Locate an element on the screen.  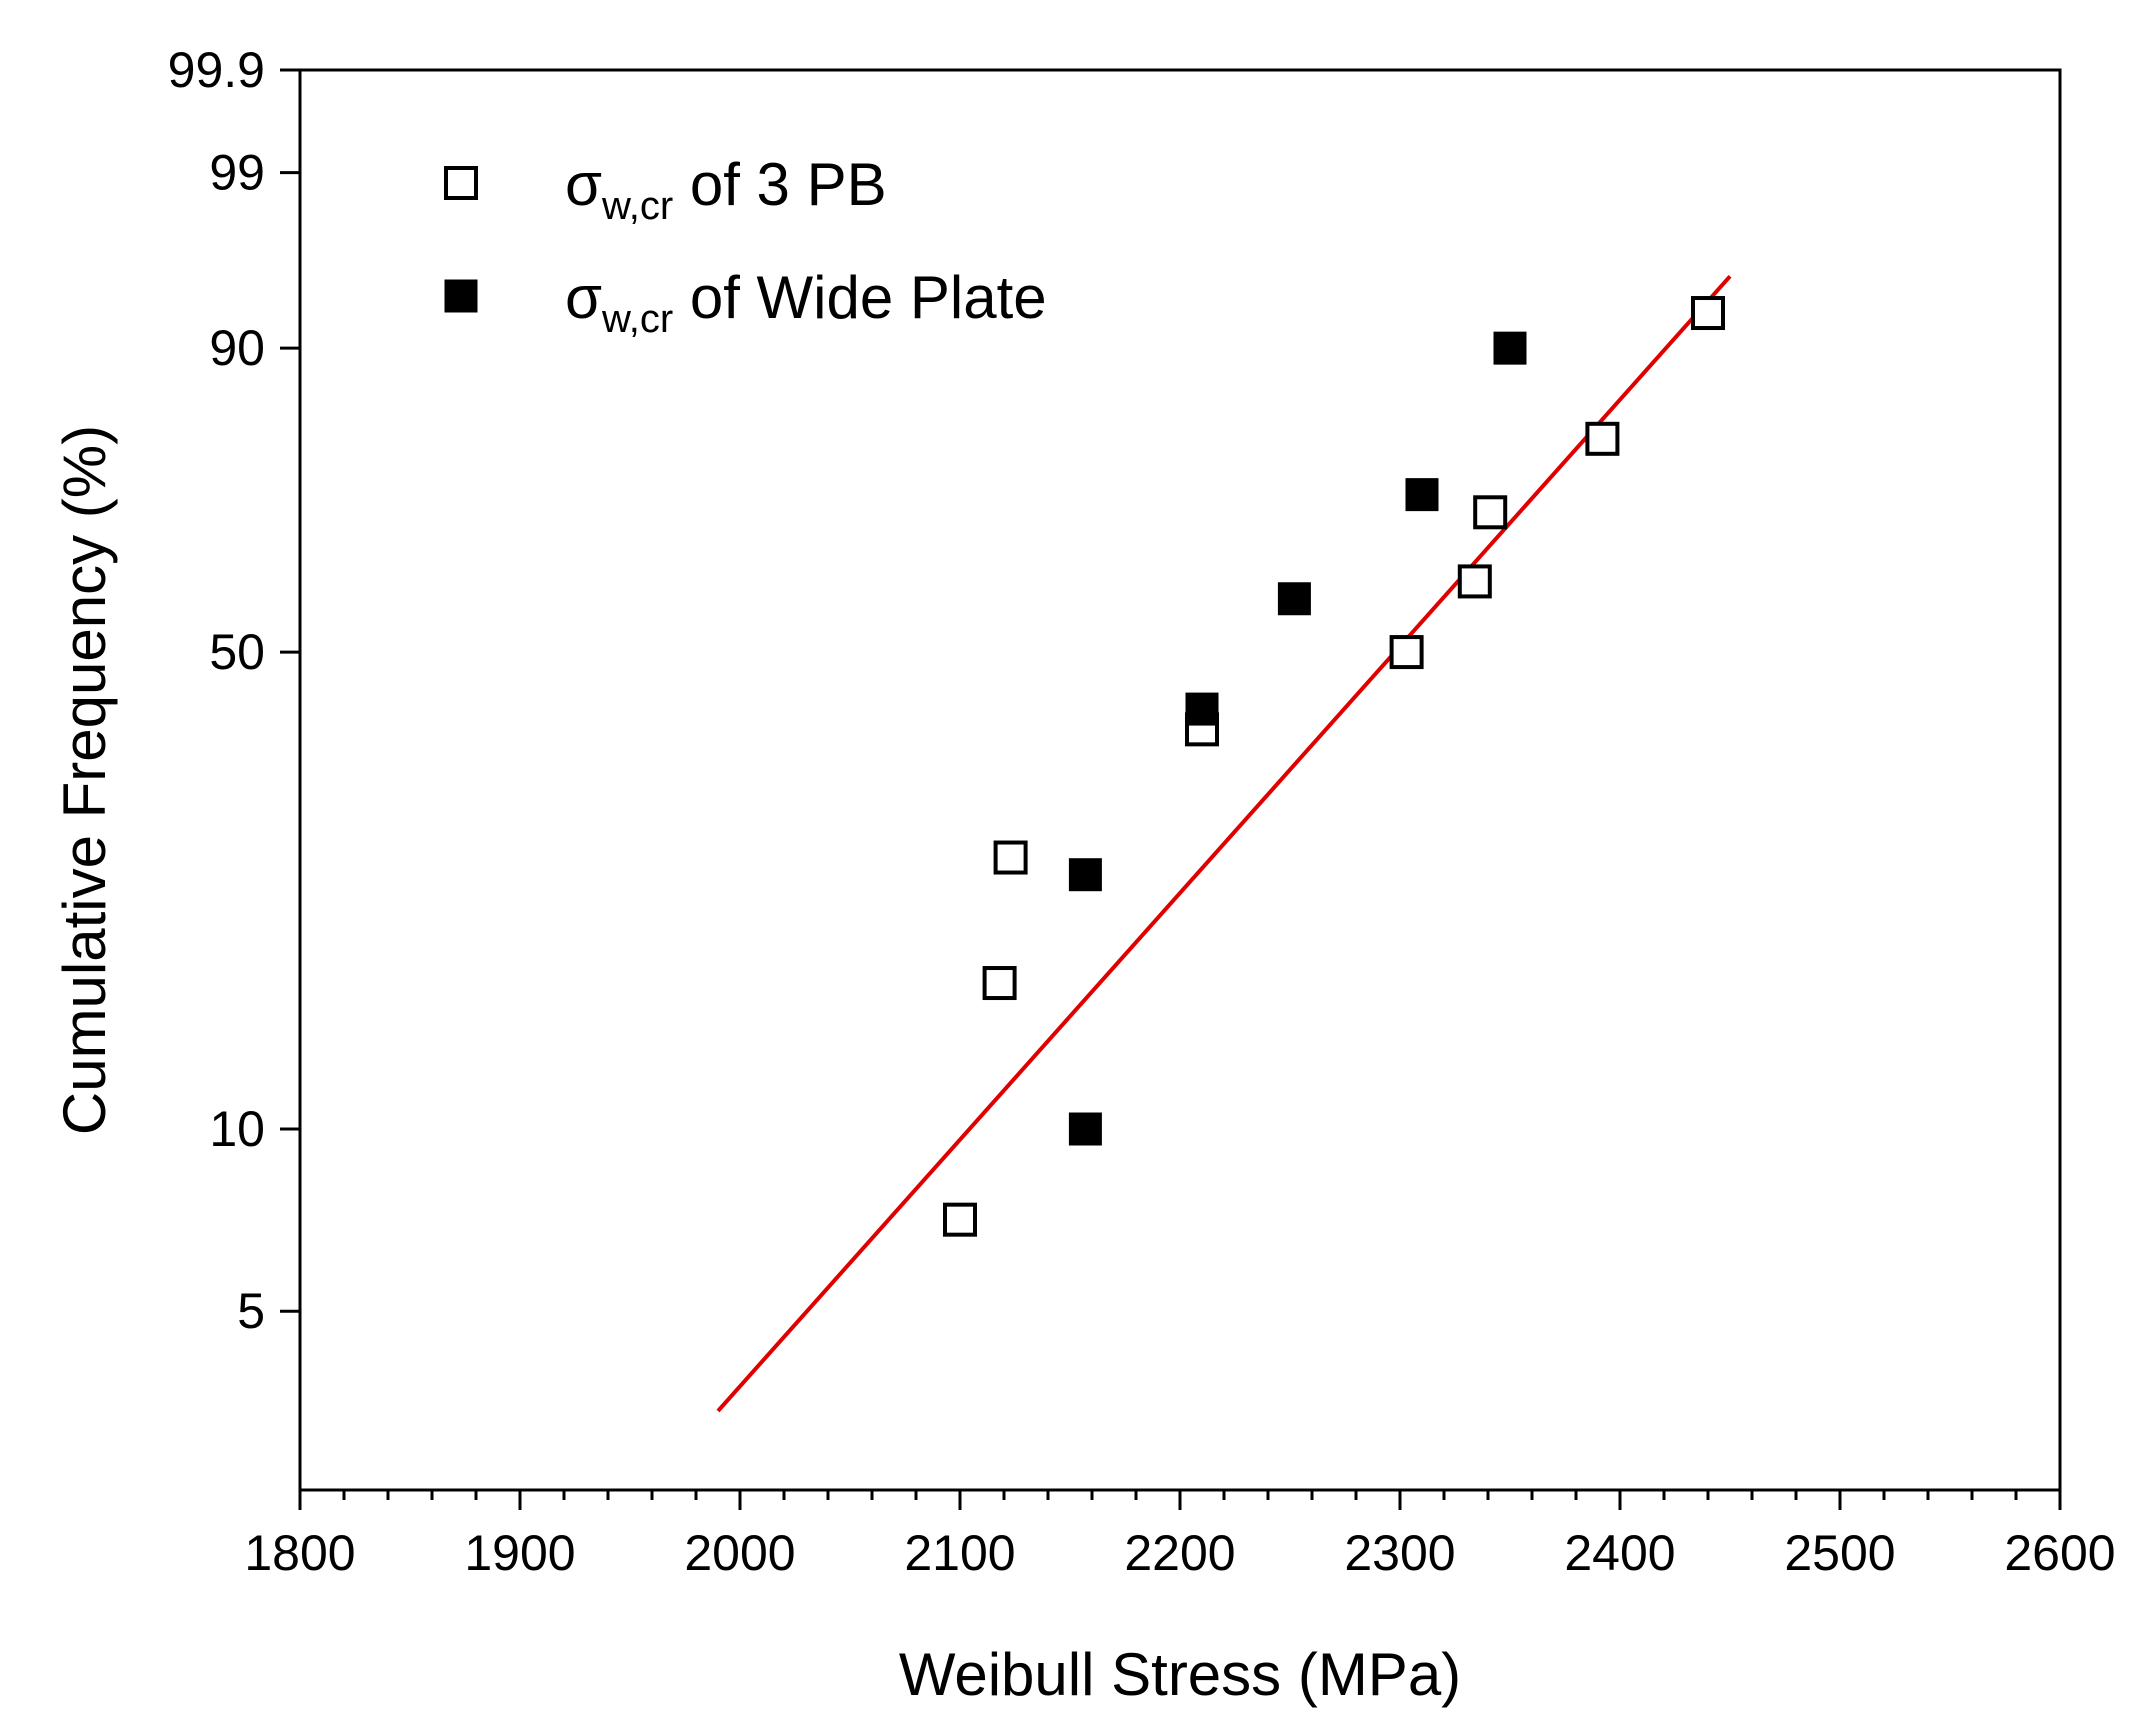
x-tick-label: 2400 is located at coordinates (1619, 1553).